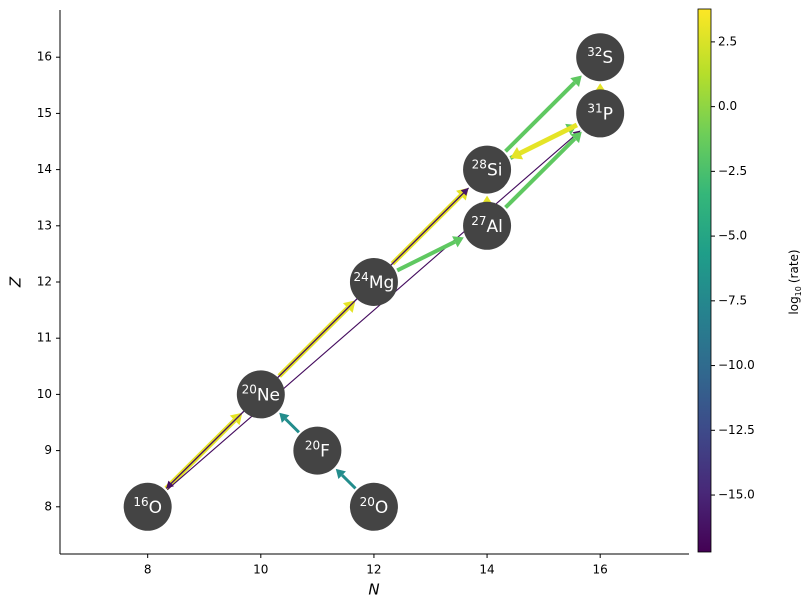 The height and width of the screenshot is (611, 811). I want to click on y-axis-label: Z, so click(16, 282).